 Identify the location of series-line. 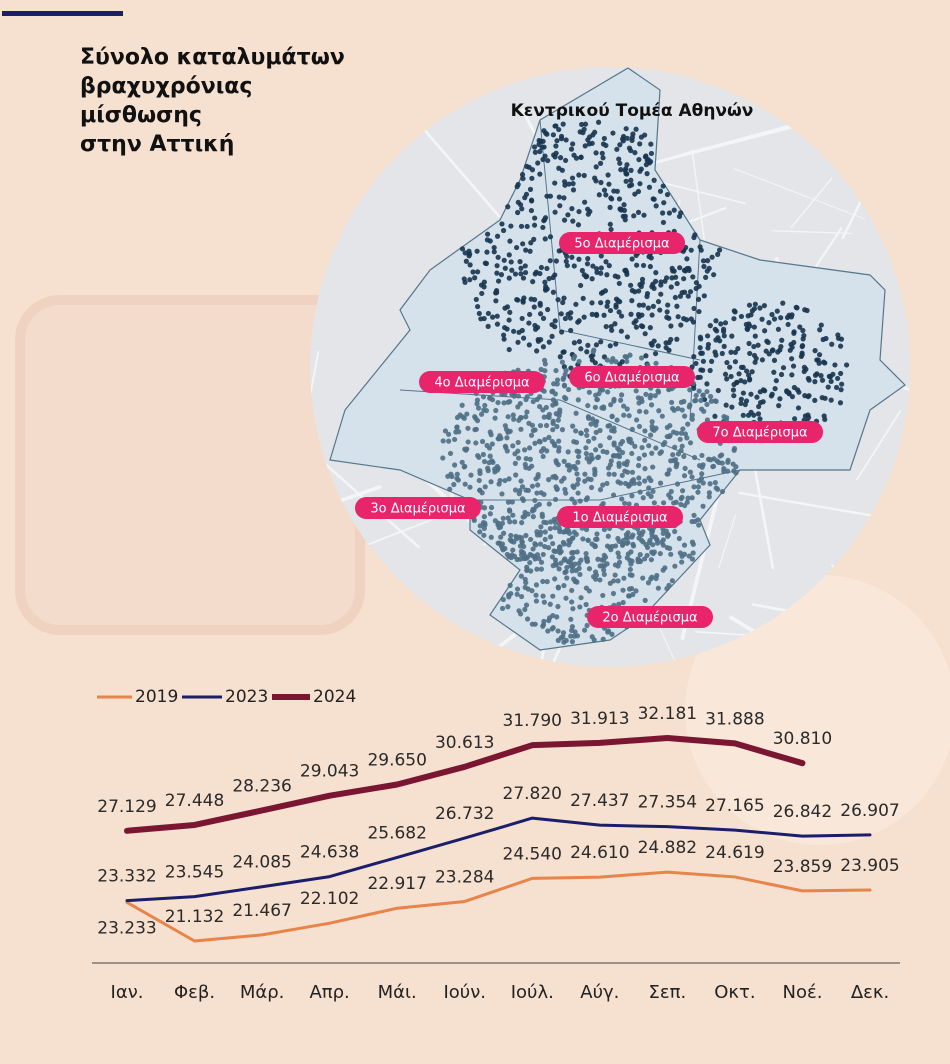
(465, 784).